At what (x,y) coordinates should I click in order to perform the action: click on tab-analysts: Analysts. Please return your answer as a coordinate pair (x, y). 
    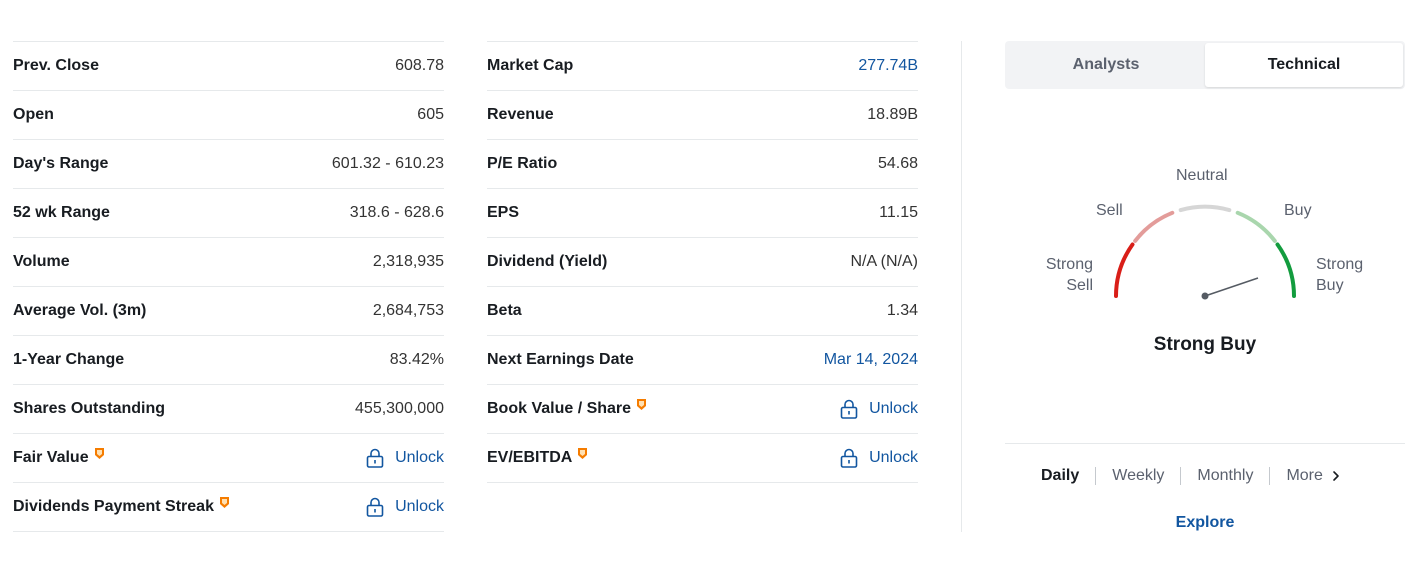
    Looking at the image, I should click on (1106, 64).